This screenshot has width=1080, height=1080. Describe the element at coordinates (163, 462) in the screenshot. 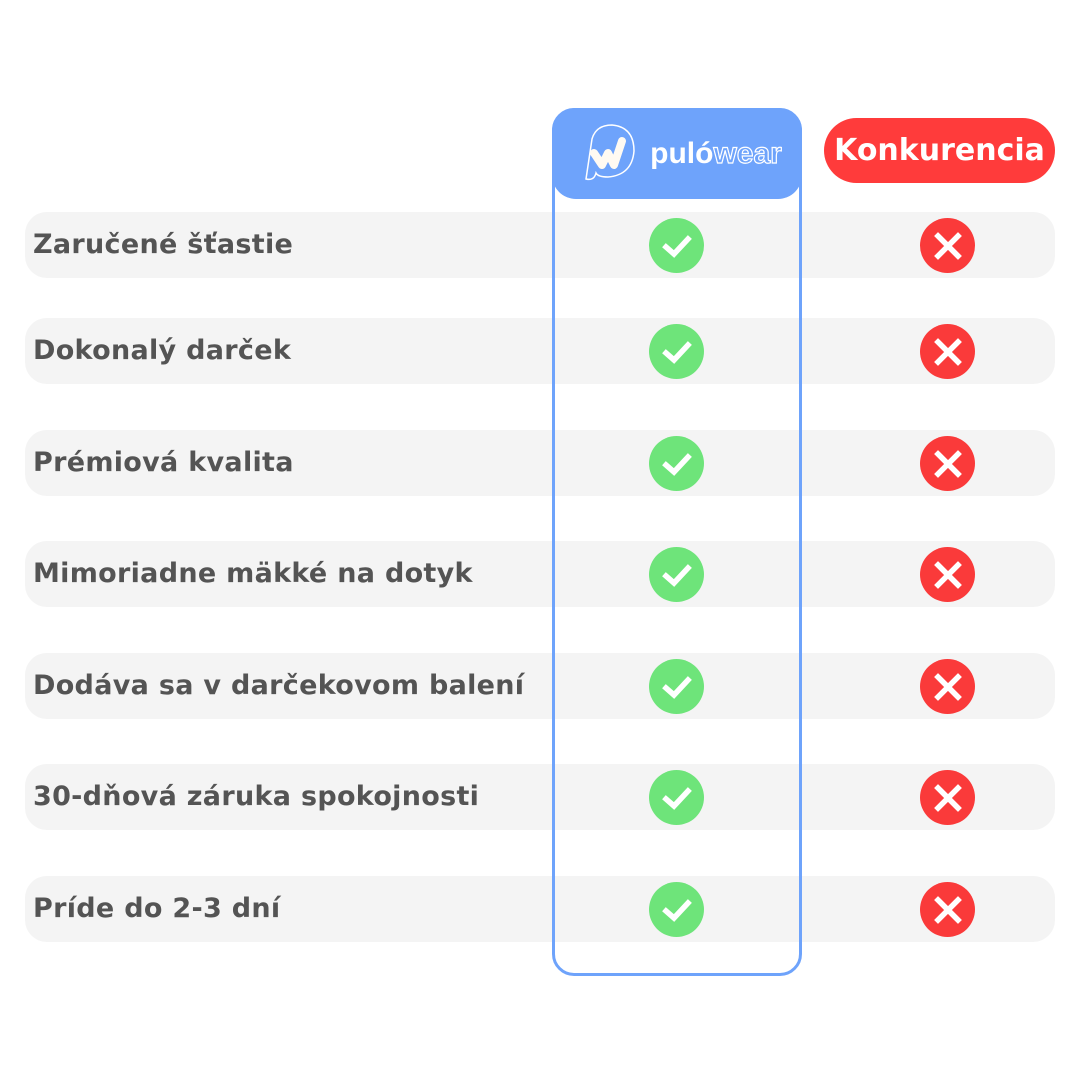

I see `feature-label: Prémiová kvalita` at that location.